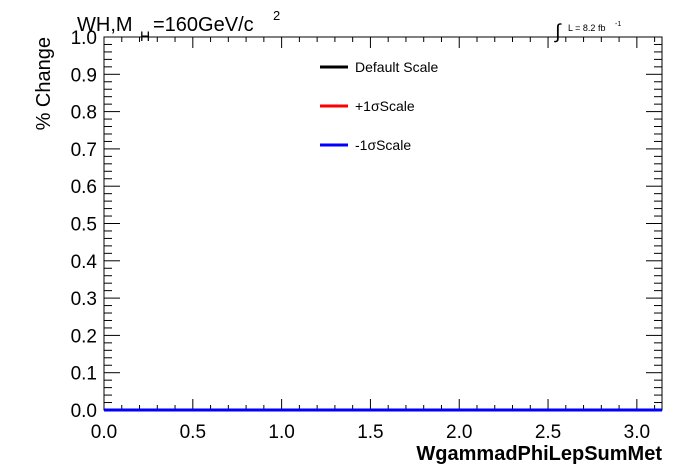 The image size is (696, 472). I want to click on integral-symbol: ∫, so click(558, 32).